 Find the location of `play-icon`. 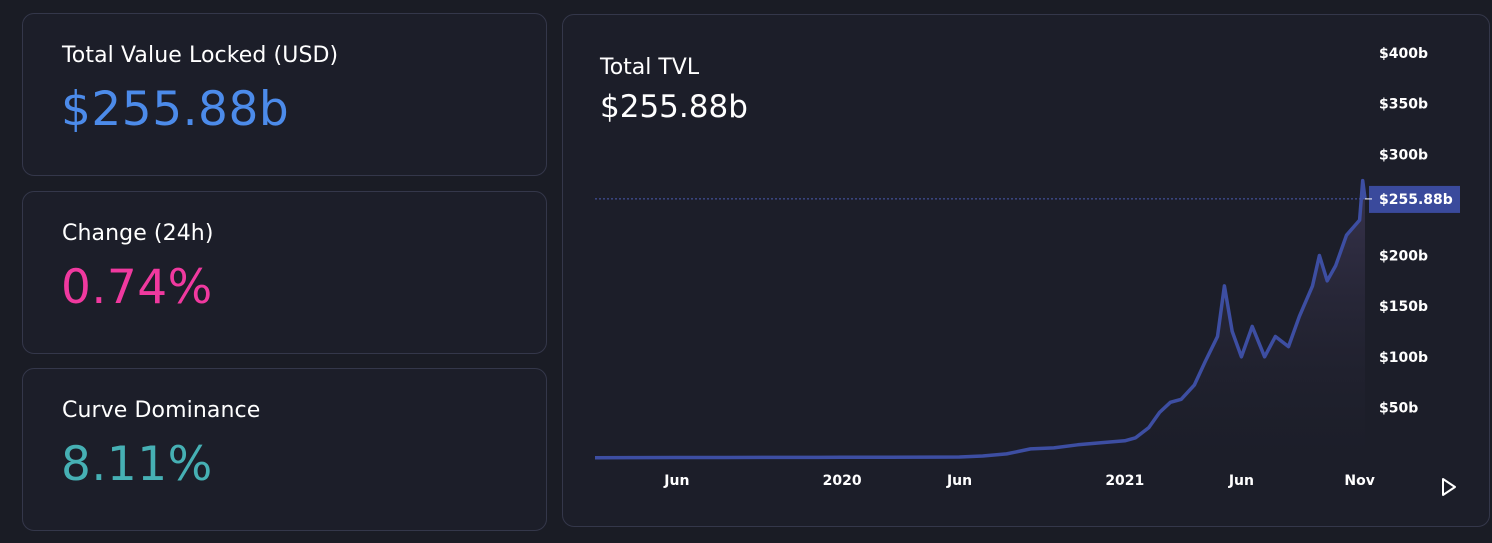

play-icon is located at coordinates (1449, 487).